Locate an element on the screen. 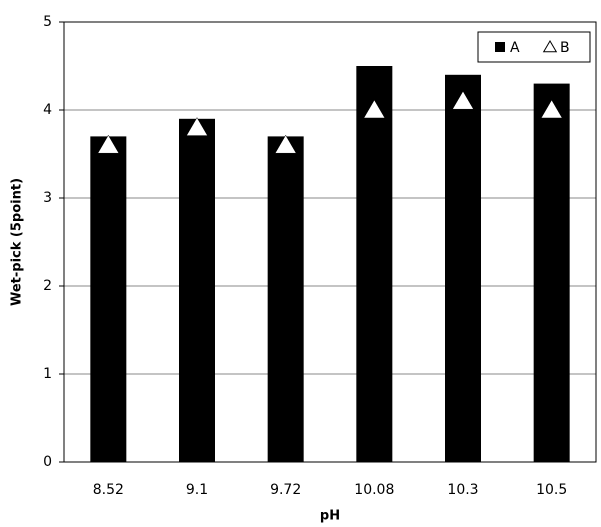  y-axis-title: Wet-pick (5point) is located at coordinates (17, 242).